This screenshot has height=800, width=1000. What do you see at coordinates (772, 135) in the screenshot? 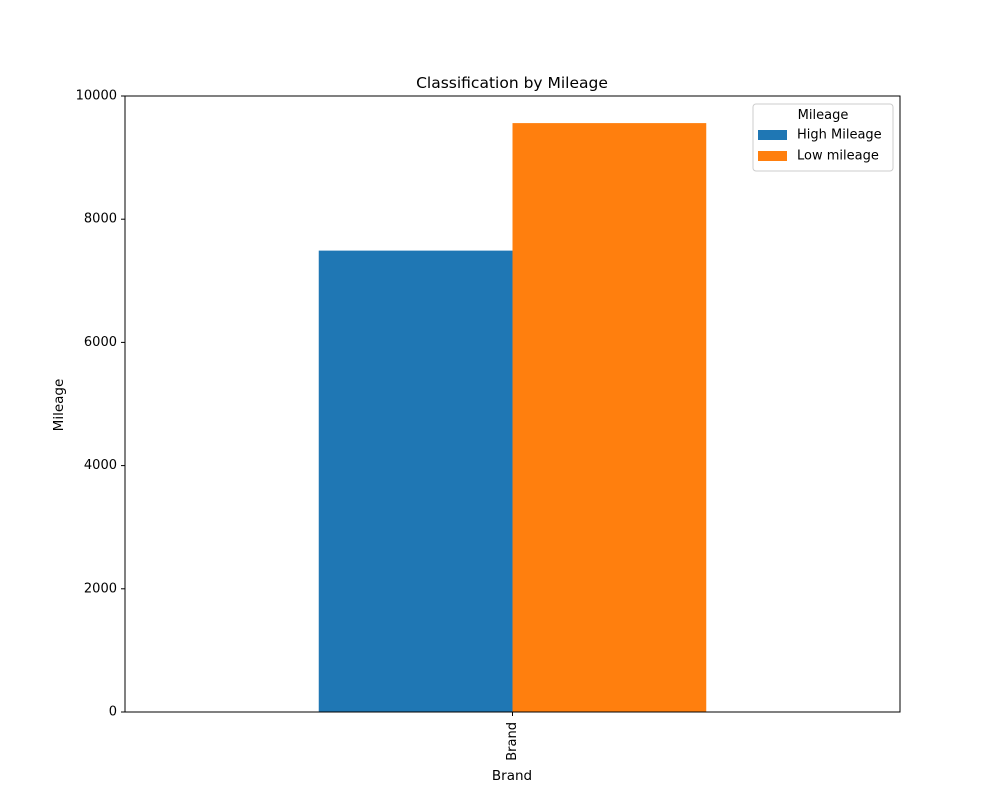
I see `legend-swatch-high-mileage` at bounding box center [772, 135].